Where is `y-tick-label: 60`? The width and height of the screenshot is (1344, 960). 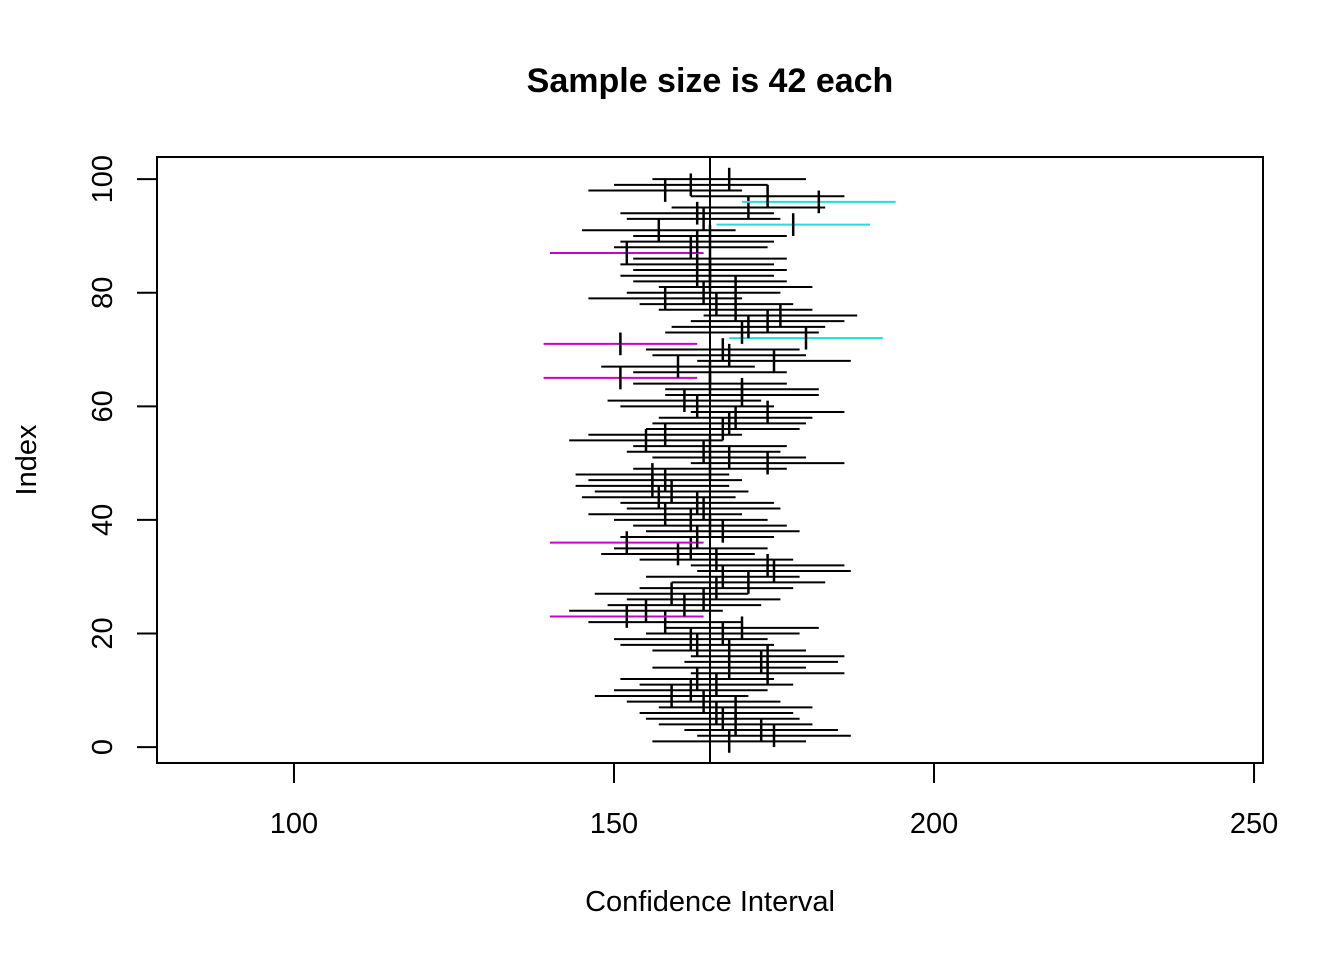 y-tick-label: 60 is located at coordinates (103, 406).